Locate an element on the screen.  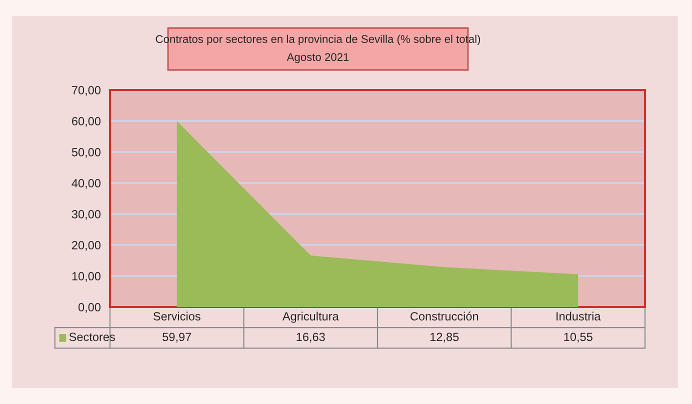
x-tick-label: Agricultura is located at coordinates (310, 317).